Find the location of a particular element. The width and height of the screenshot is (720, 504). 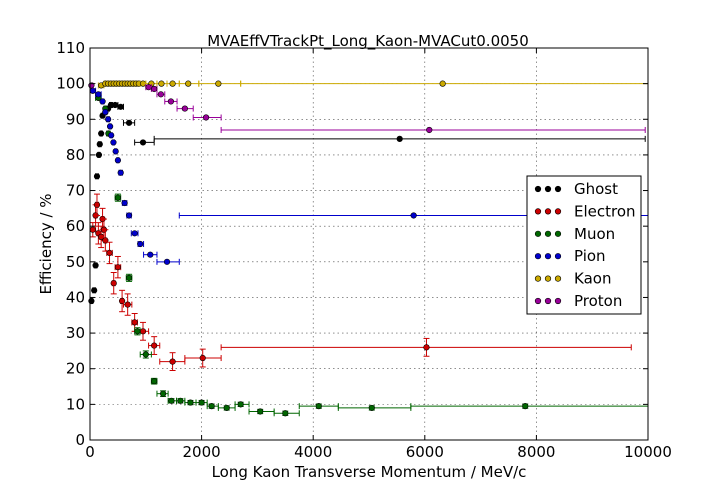

y-tick-label: 30 is located at coordinates (75, 333).